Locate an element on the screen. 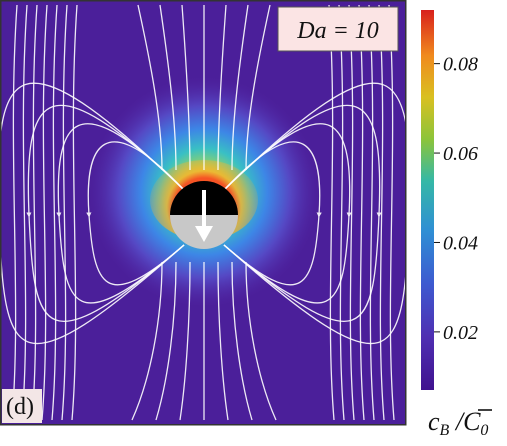  parameter-box: Da = 10 is located at coordinates (338, 29).